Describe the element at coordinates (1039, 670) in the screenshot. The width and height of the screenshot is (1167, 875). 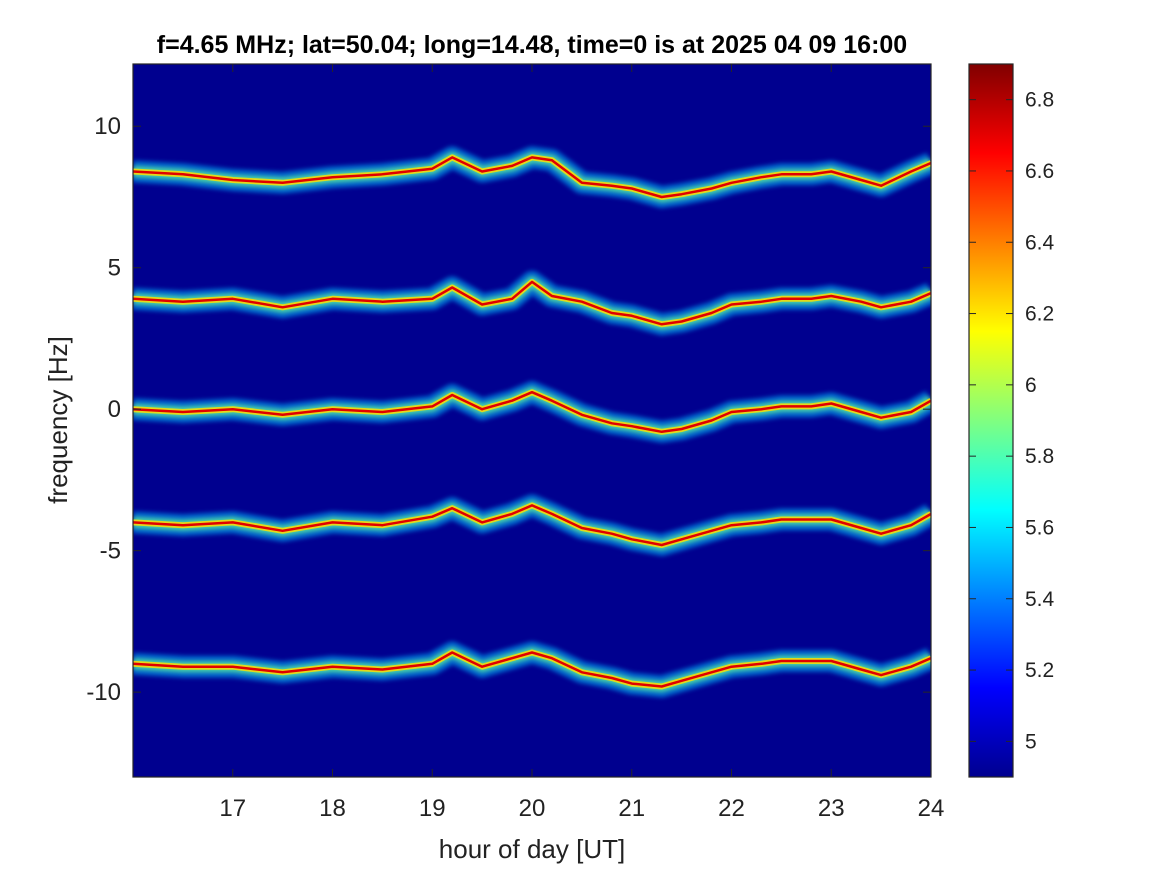
I see `colorbar-tick-label: 5.2` at that location.